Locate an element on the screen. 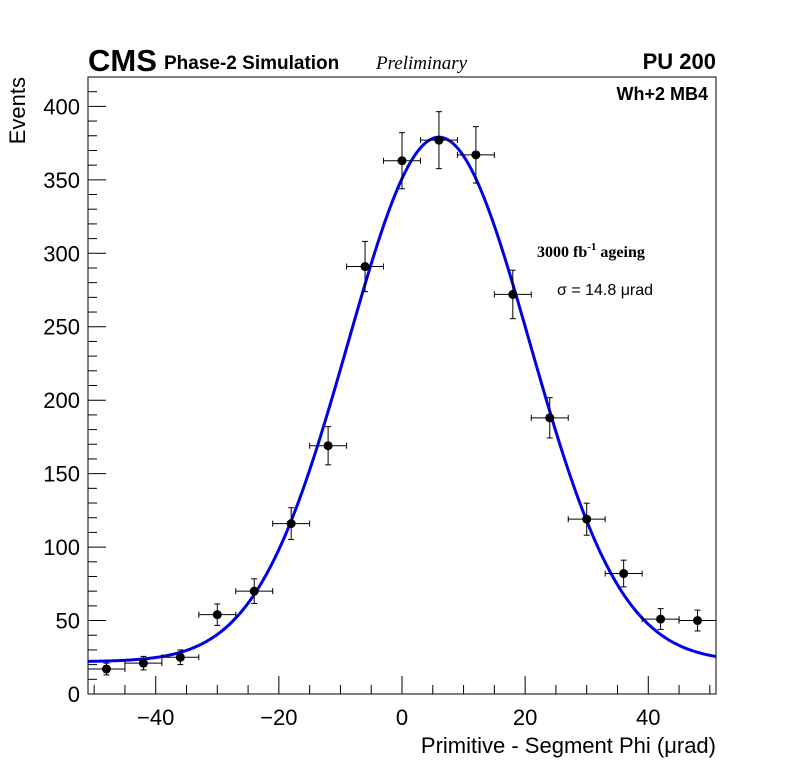  y-tick-label: 150 is located at coordinates (61, 474).